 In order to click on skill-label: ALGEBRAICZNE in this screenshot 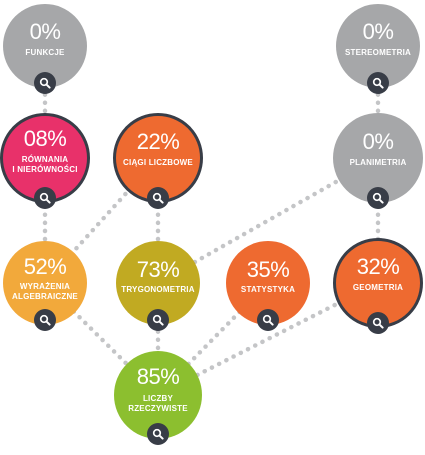, I will do `click(45, 296)`.